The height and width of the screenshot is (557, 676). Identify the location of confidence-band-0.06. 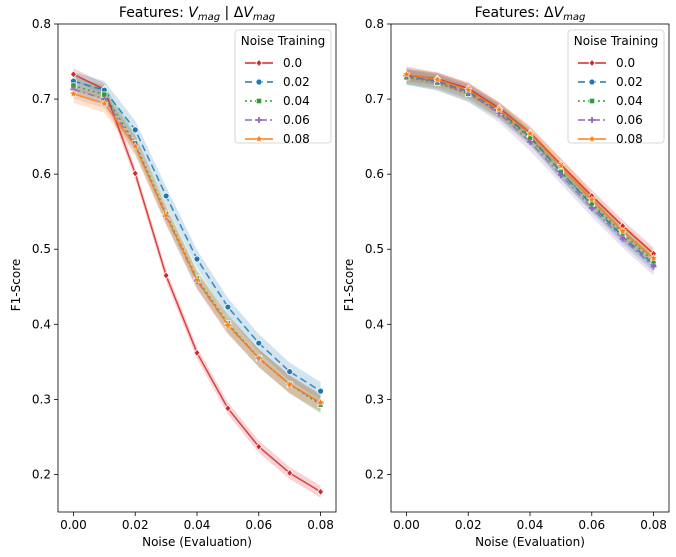
(530, 171).